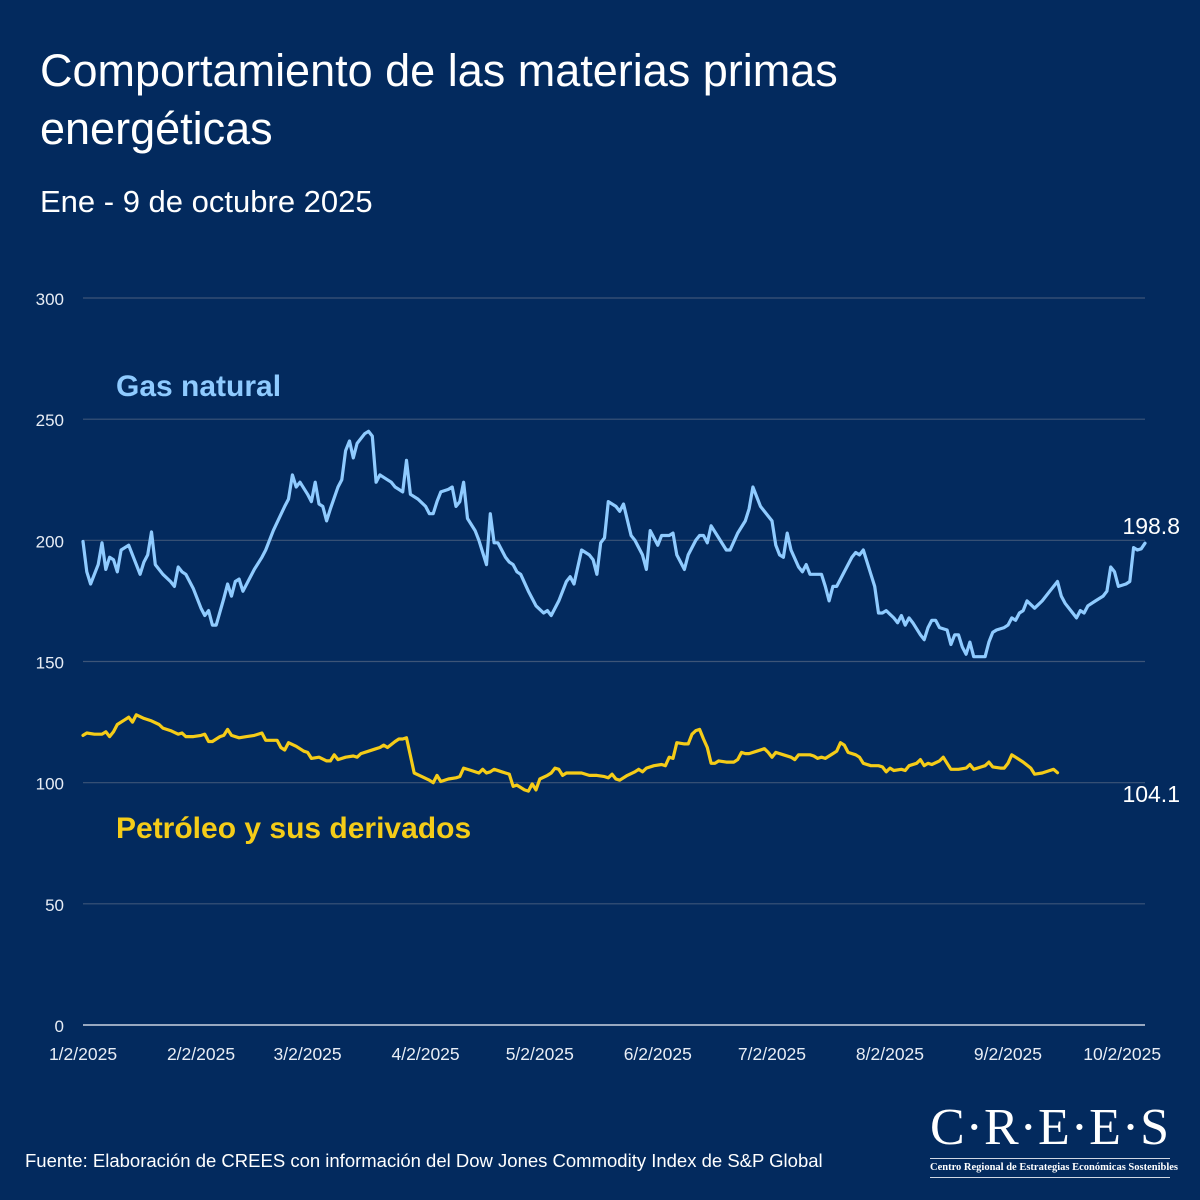 Image resolution: width=1200 pixels, height=1200 pixels. Describe the element at coordinates (1008, 1054) in the screenshot. I see `x-tick-label: 9/2/2025` at that location.